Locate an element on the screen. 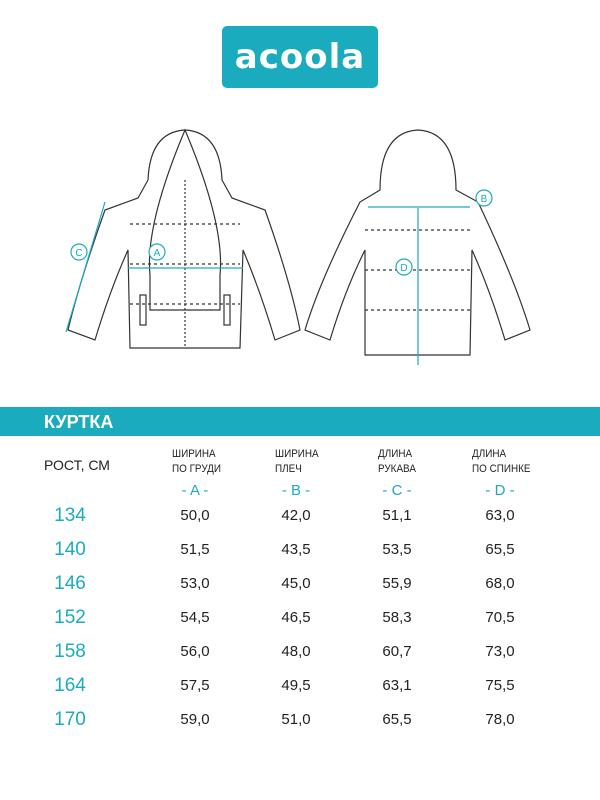  size-header: РОСТ, СМ is located at coordinates (77, 465).